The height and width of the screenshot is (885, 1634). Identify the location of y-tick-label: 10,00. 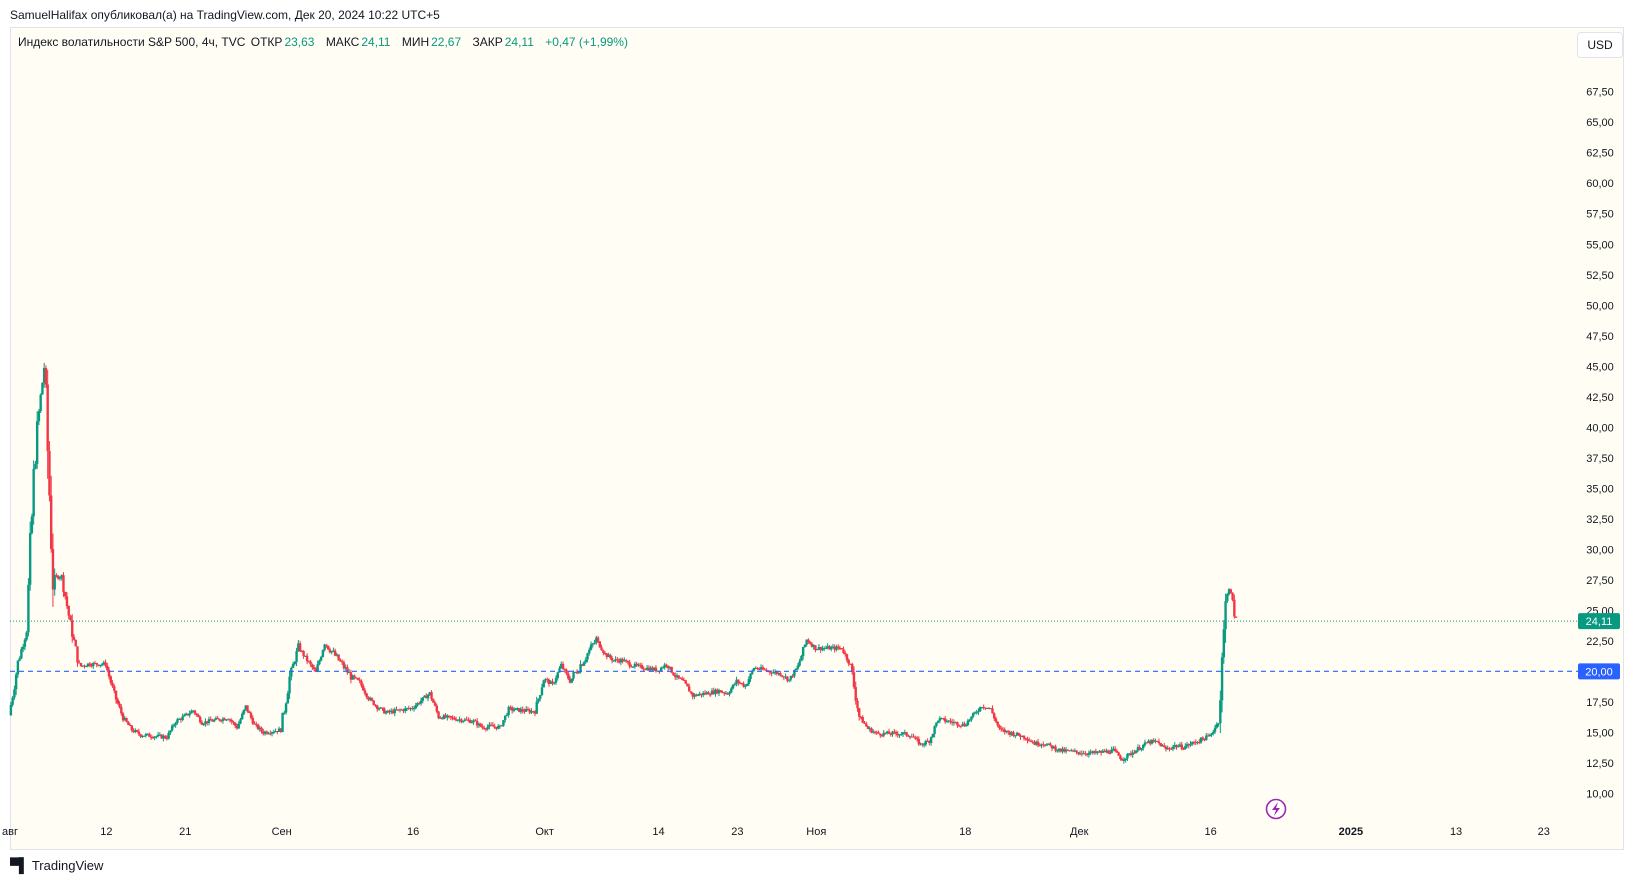
(1600, 794).